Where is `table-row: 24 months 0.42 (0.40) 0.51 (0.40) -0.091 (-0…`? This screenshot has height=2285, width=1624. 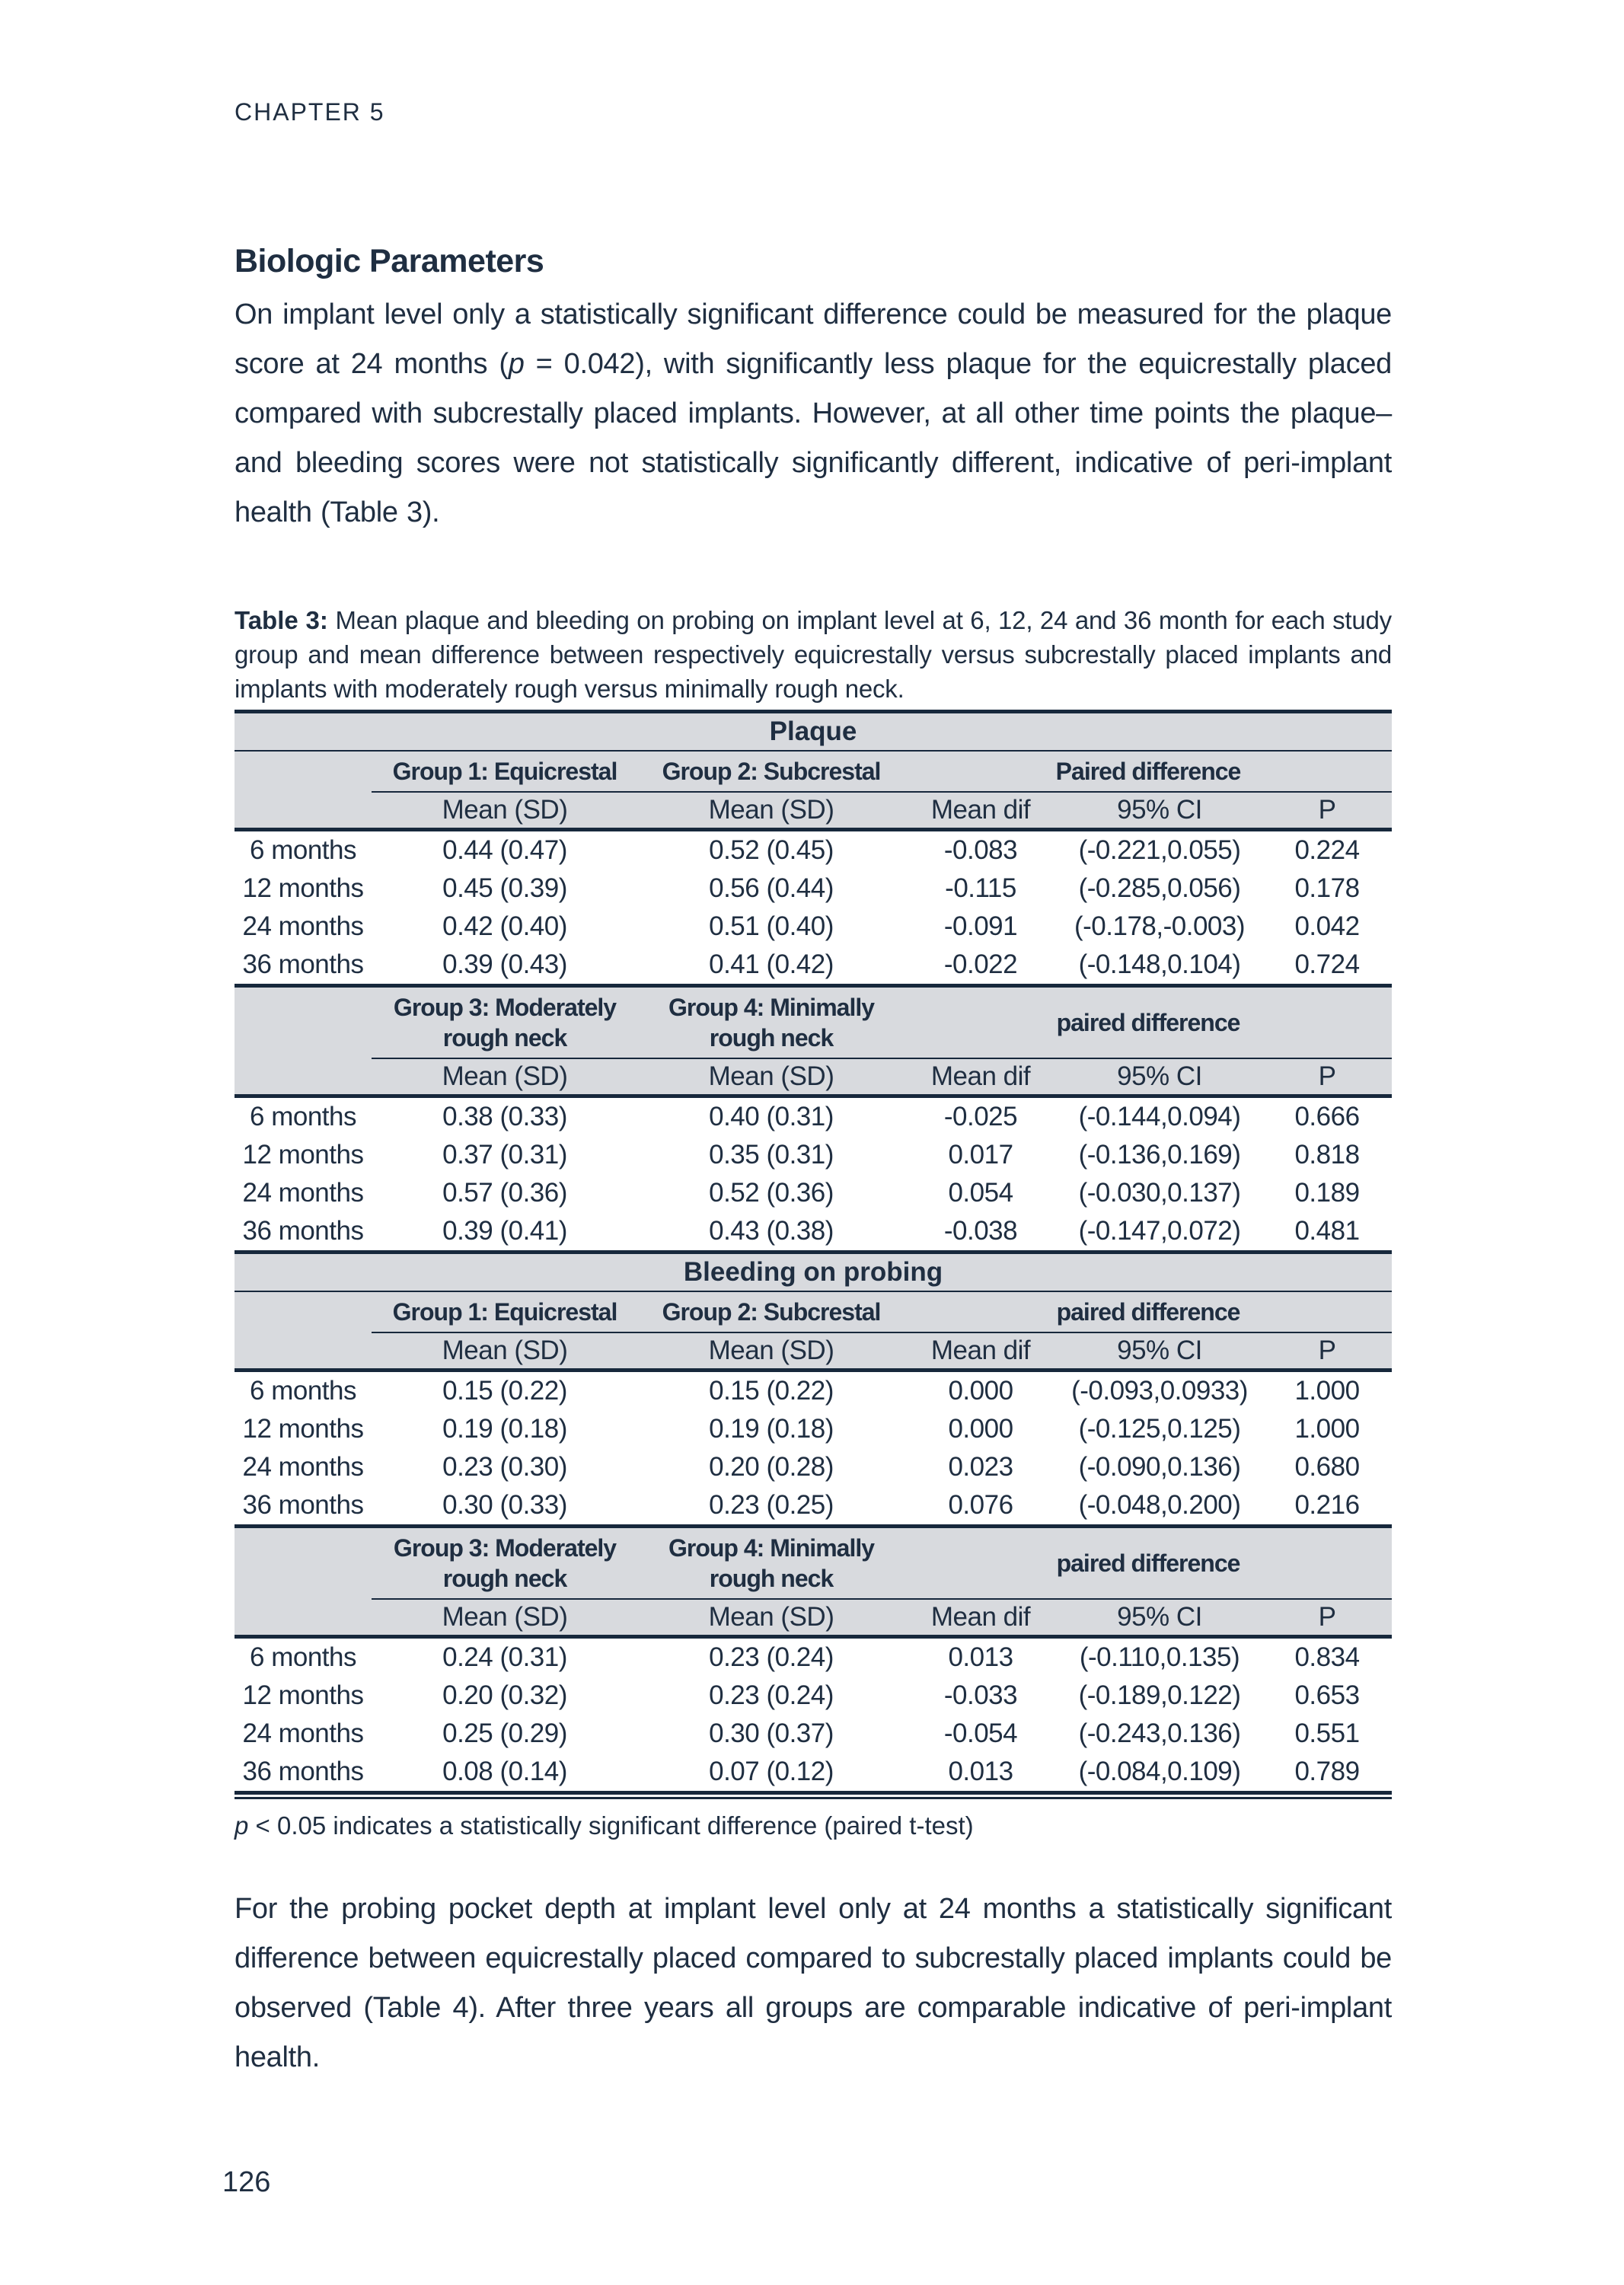 table-row: 24 months 0.42 (0.40) 0.51 (0.40) -0.091 (-0… is located at coordinates (813, 927).